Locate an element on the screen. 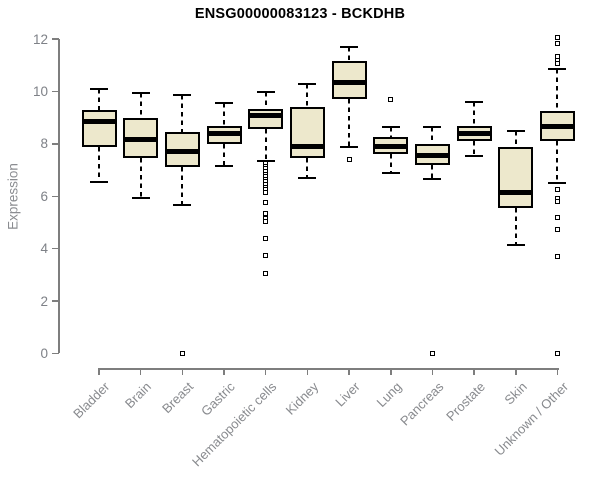 The height and width of the screenshot is (500, 600). whisker-lower-hematopoietic-cells is located at coordinates (265, 145).